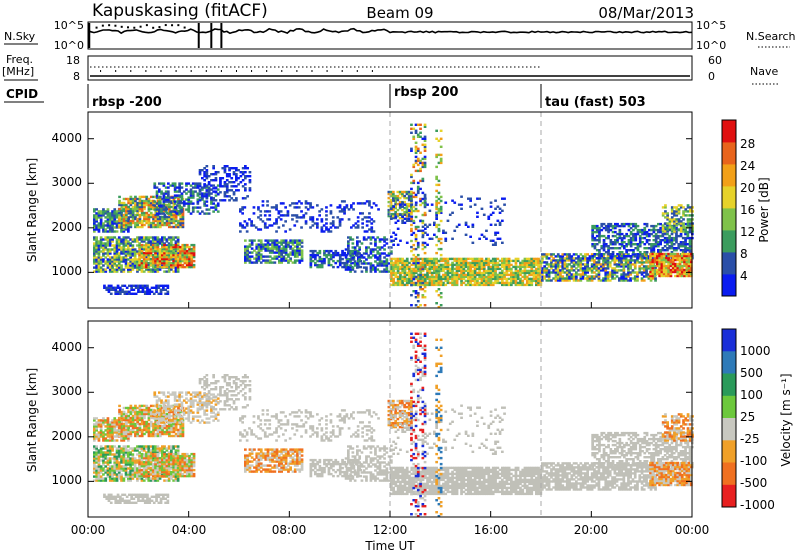 Image resolution: width=800 pixels, height=554 pixels. Describe the element at coordinates (771, 36) in the screenshot. I see `nsearch-label: N.Search` at that location.